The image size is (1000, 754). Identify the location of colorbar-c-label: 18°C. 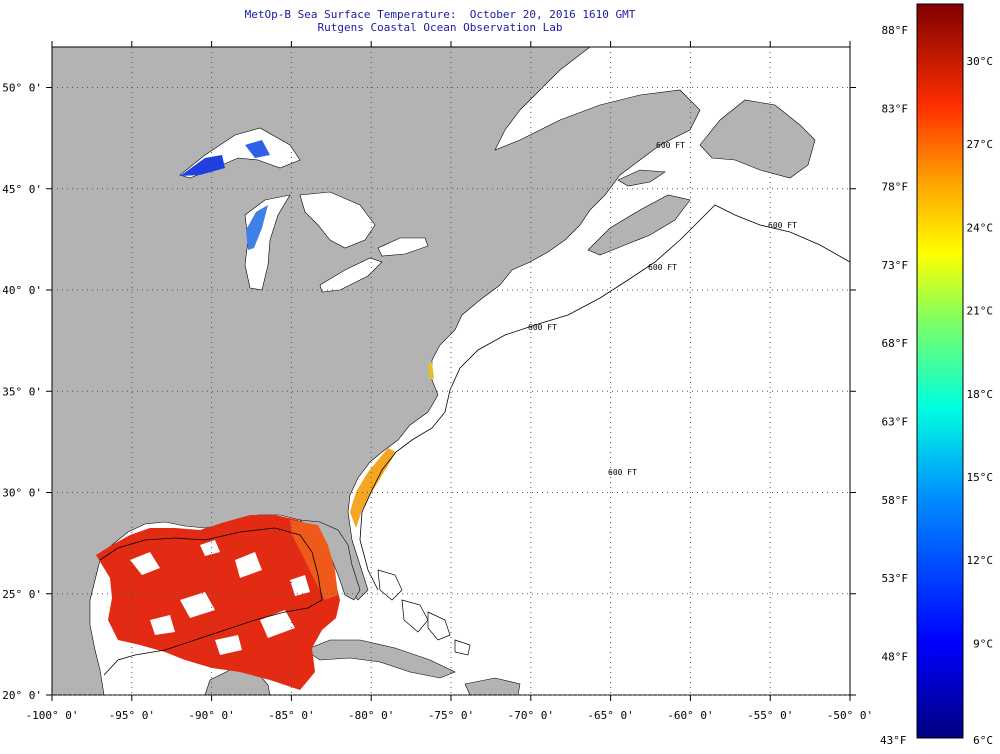
(980, 394).